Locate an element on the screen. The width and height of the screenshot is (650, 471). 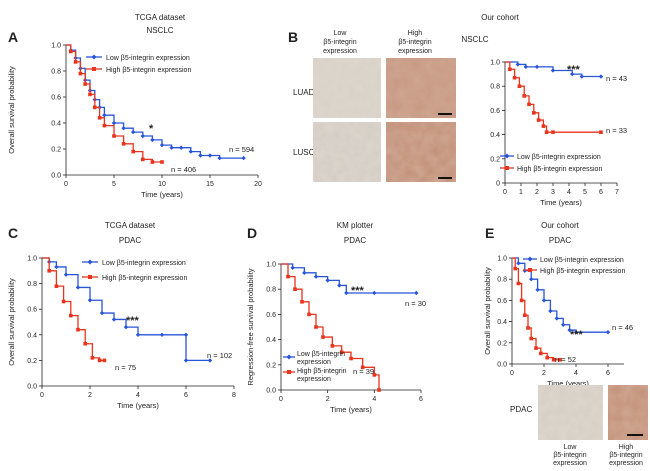
panel-label: E is located at coordinates (489, 233).